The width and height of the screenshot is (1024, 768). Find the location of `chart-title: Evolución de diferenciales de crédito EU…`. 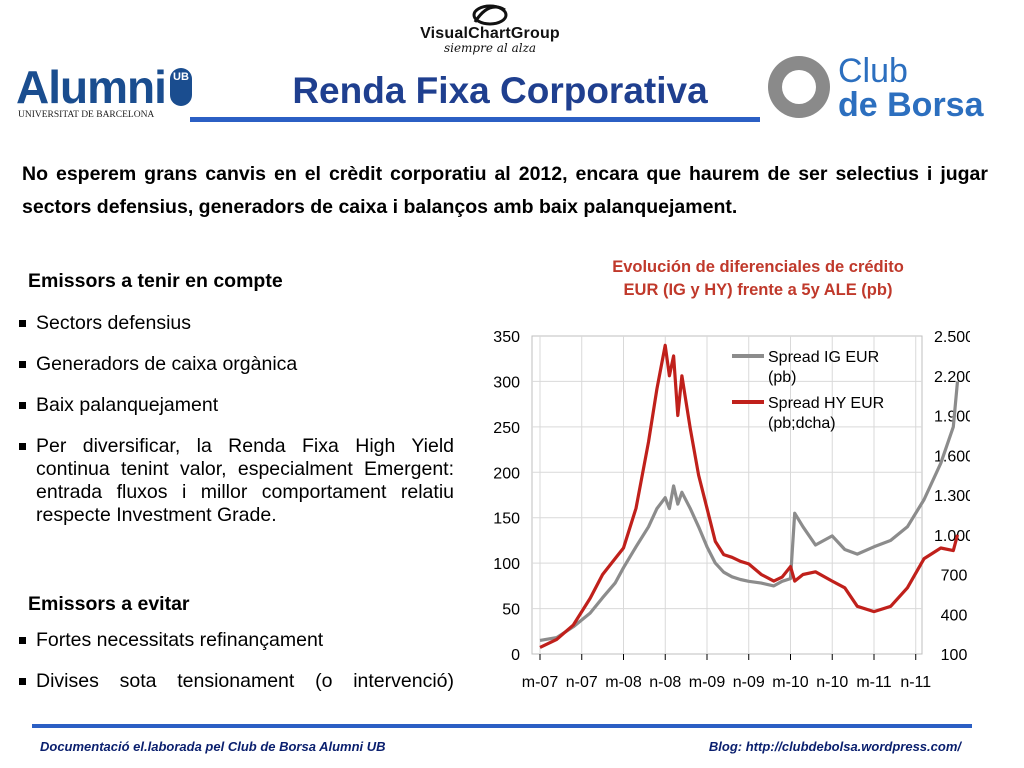

chart-title: Evolución de diferenciales de crédito EU… is located at coordinates (758, 279).